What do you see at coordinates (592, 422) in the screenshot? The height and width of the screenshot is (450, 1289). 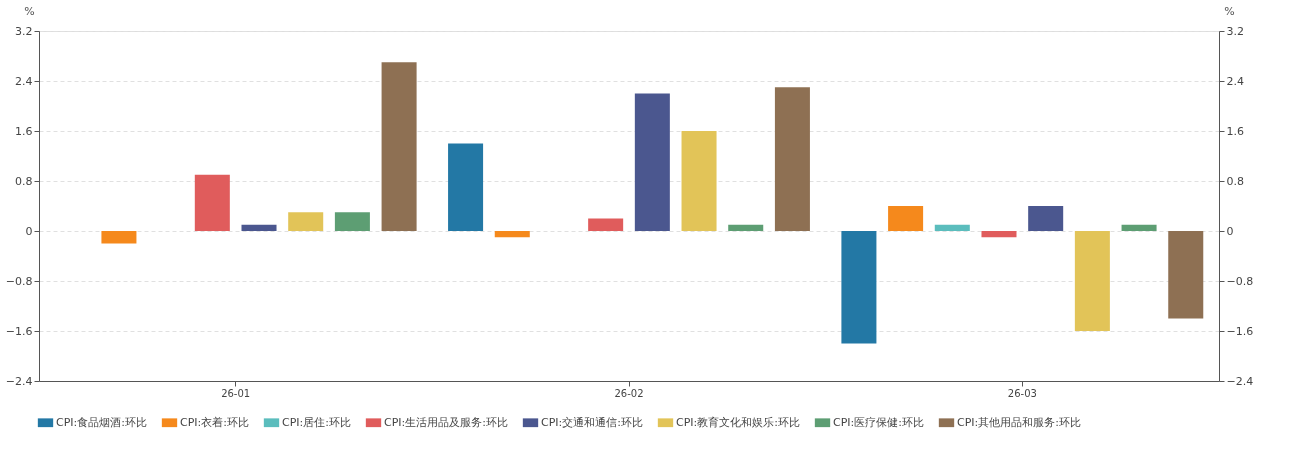 I see `legend-label: CPI:交通和通信:环比` at bounding box center [592, 422].